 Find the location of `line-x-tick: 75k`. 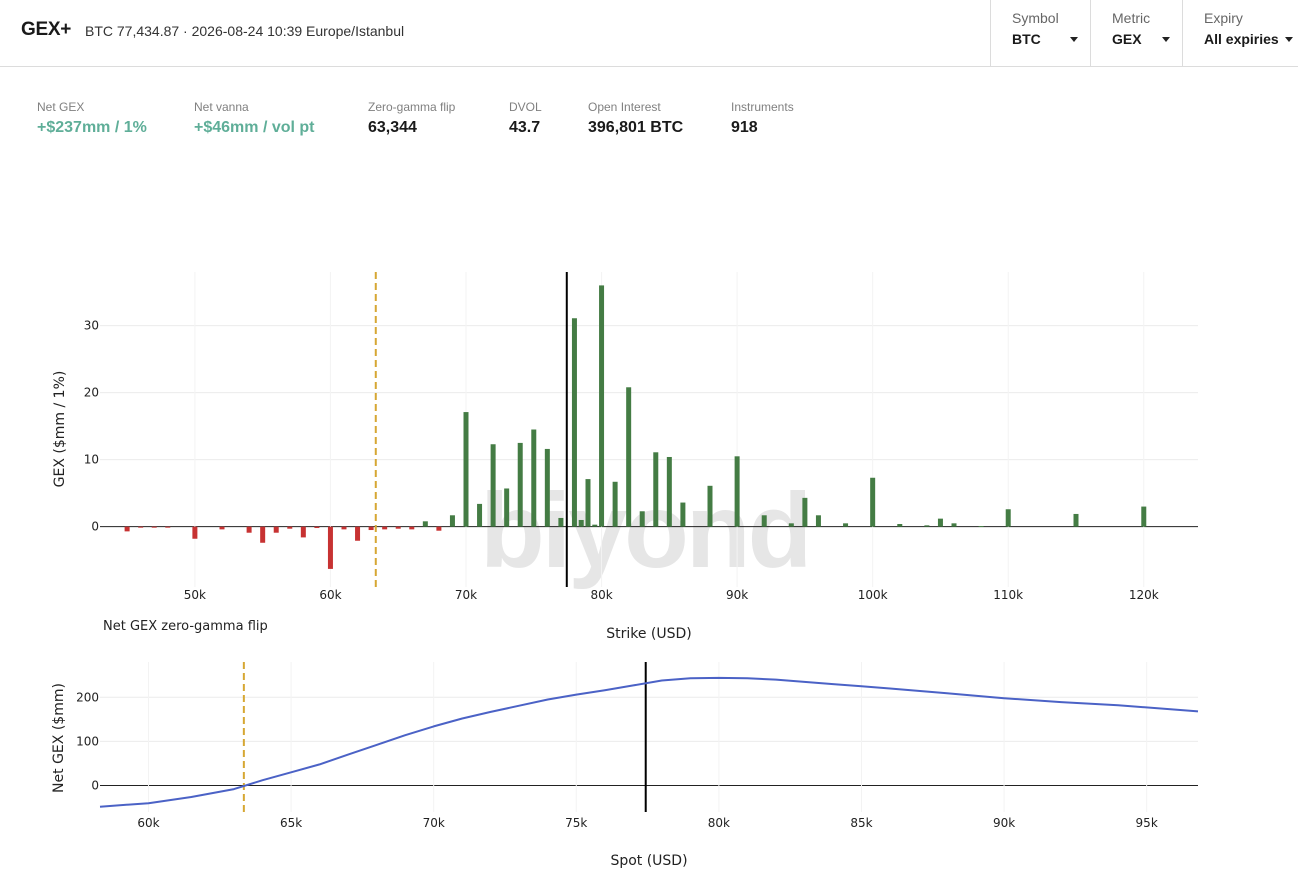

line-x-tick: 75k is located at coordinates (576, 823).